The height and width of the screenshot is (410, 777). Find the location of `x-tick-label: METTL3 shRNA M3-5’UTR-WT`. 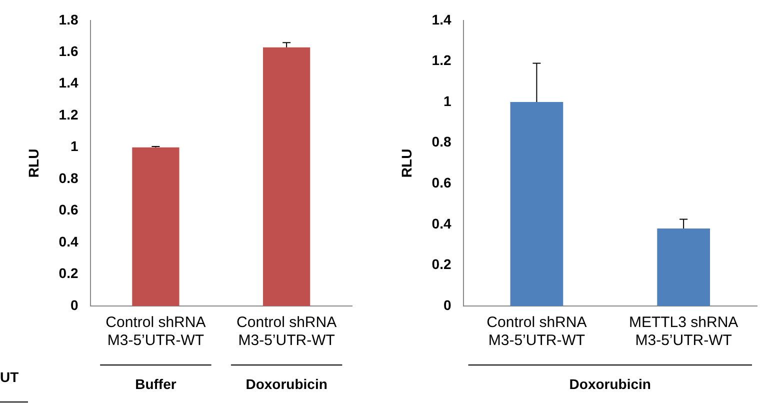

x-tick-label: METTL3 shRNA M3-5’UTR-WT is located at coordinates (683, 332).